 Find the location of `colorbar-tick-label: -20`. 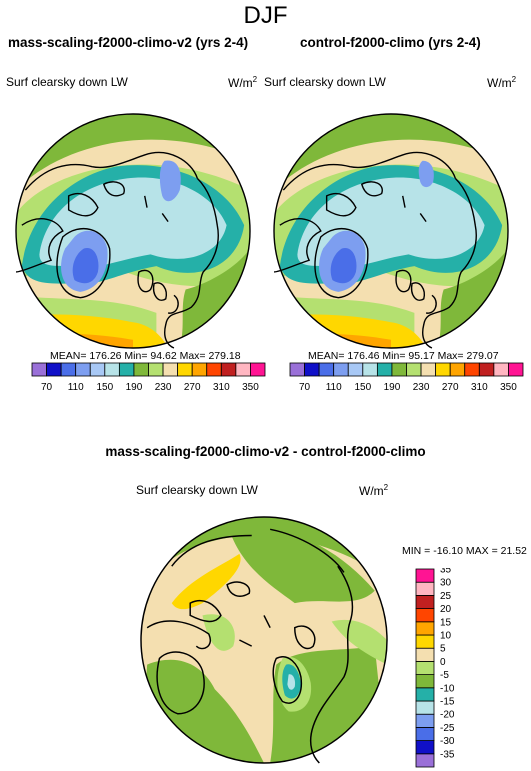

colorbar-tick-label: -20 is located at coordinates (447, 715).